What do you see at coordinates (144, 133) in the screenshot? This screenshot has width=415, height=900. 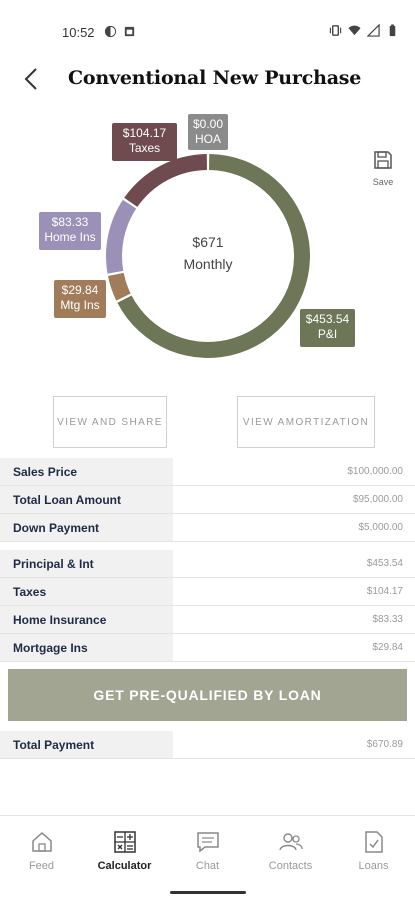 I see `taxes-amount: $104.17` at bounding box center [144, 133].